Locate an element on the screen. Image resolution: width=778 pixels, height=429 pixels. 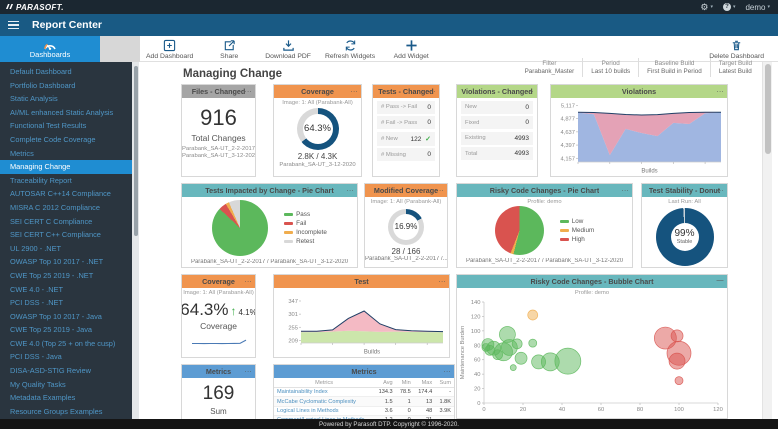
sidebar-item-my-quality-tasks: My Quality Tasks is located at coordinates (38, 384).